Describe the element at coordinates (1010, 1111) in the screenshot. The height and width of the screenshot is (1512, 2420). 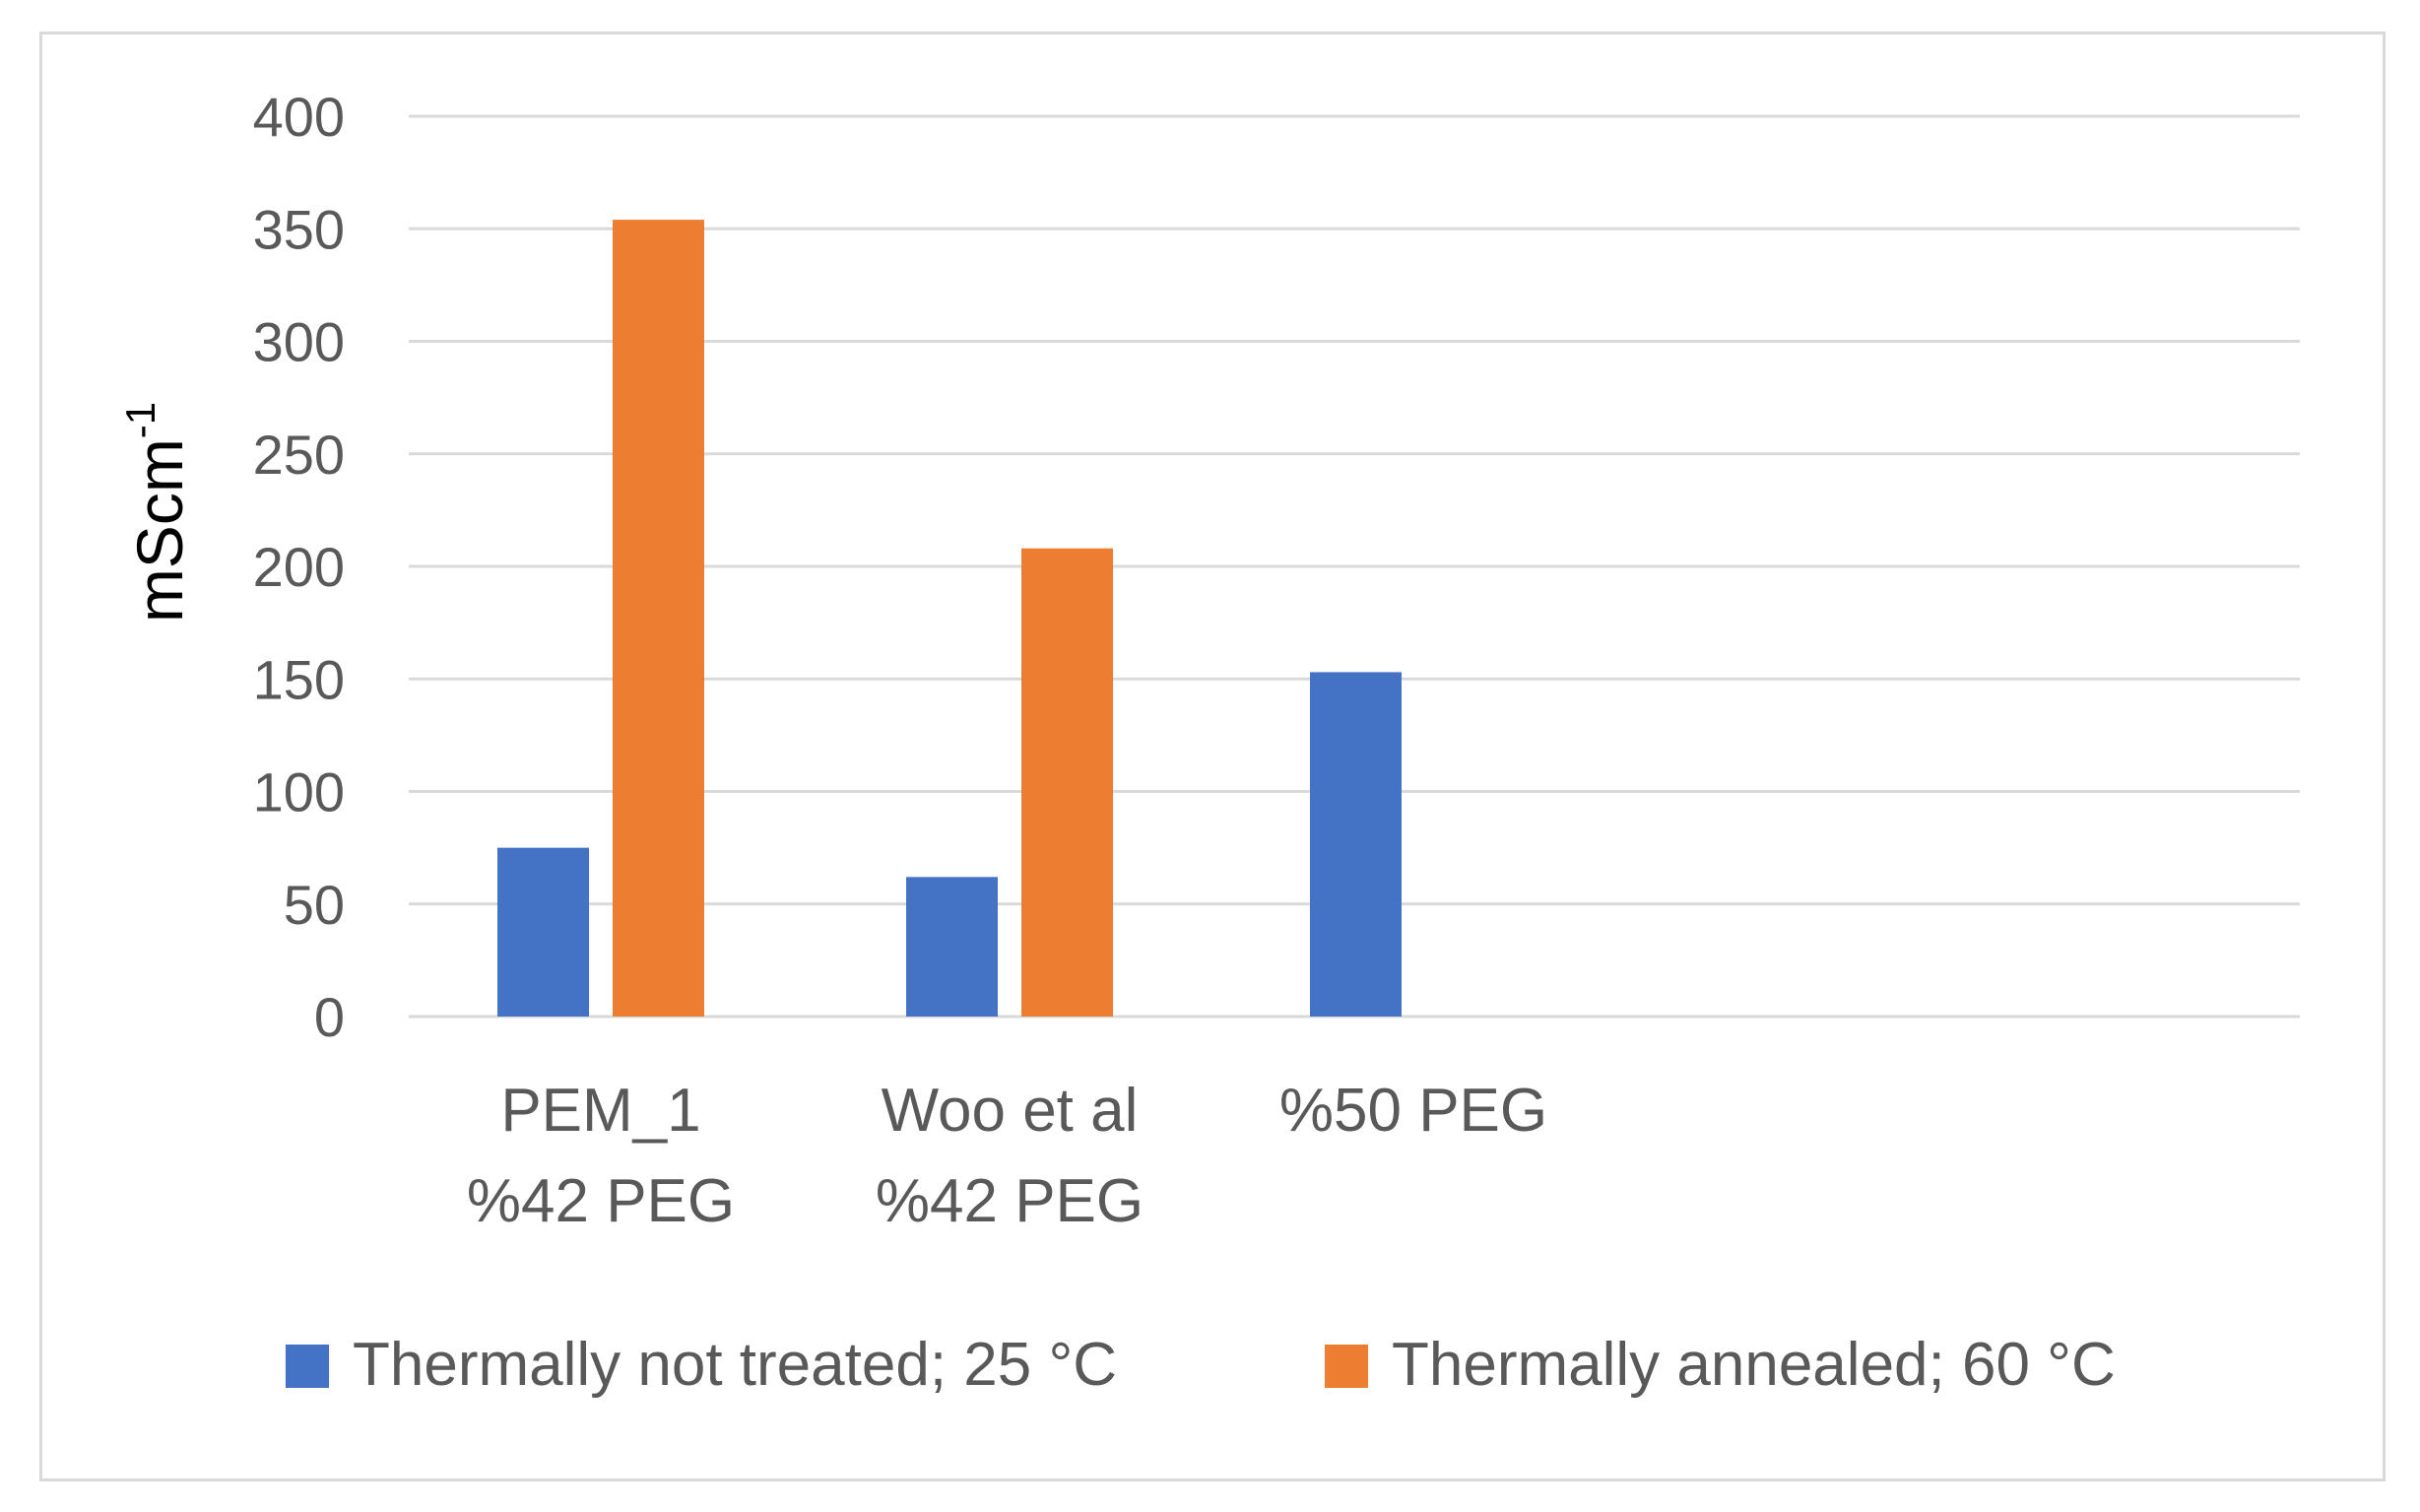
I see `category-label-line: Woo et al` at that location.